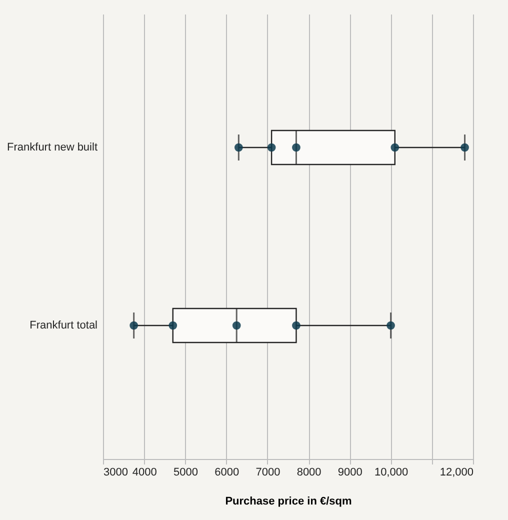 The height and width of the screenshot is (520, 508). Describe the element at coordinates (116, 472) in the screenshot. I see `x-tick-label: 3000` at that location.